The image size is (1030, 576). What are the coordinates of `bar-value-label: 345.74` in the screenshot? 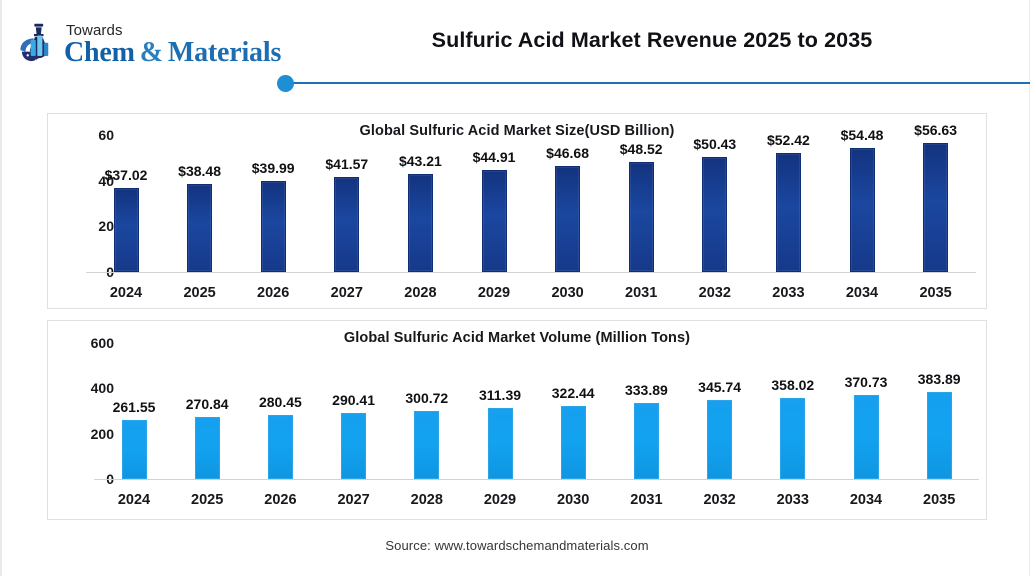 It's located at (720, 387).